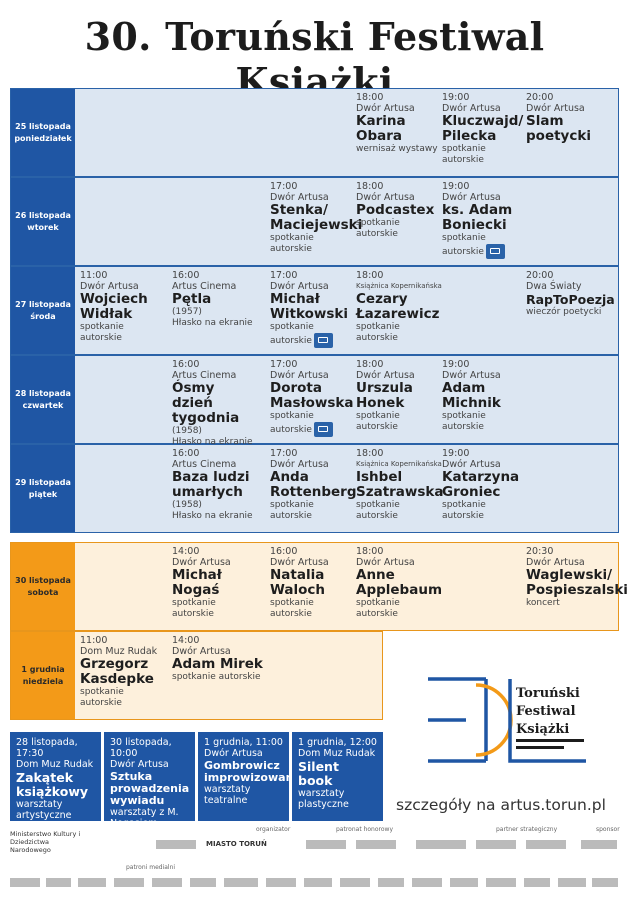  What do you see at coordinates (187, 312) in the screenshot?
I see `event-year: (1957)` at bounding box center [187, 312].